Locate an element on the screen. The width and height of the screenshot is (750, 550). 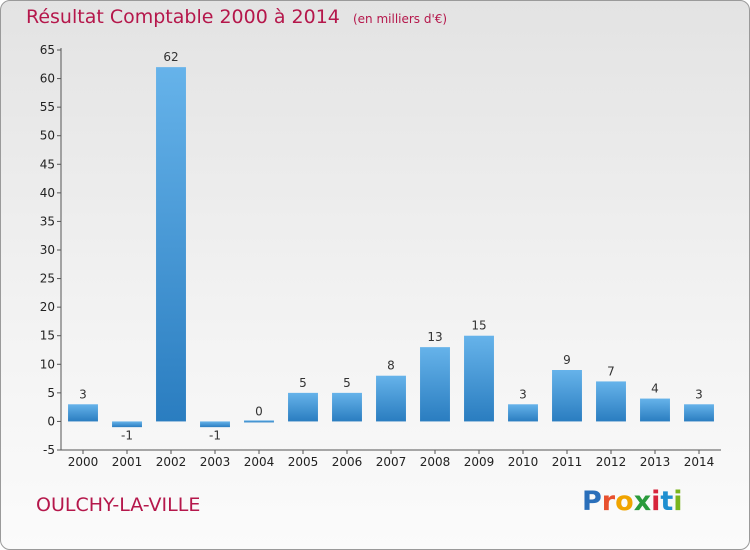
x-tick-label: 2007 is located at coordinates (391, 462).